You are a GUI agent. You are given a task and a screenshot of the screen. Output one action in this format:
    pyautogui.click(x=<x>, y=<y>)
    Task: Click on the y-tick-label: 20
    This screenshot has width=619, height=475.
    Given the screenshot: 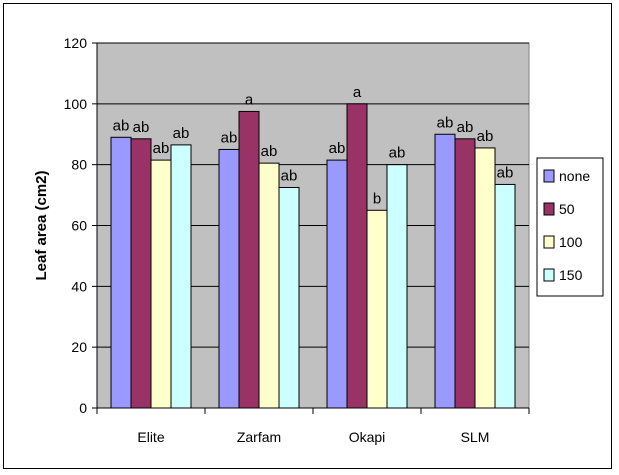 What is the action you would take?
    pyautogui.click(x=79, y=347)
    